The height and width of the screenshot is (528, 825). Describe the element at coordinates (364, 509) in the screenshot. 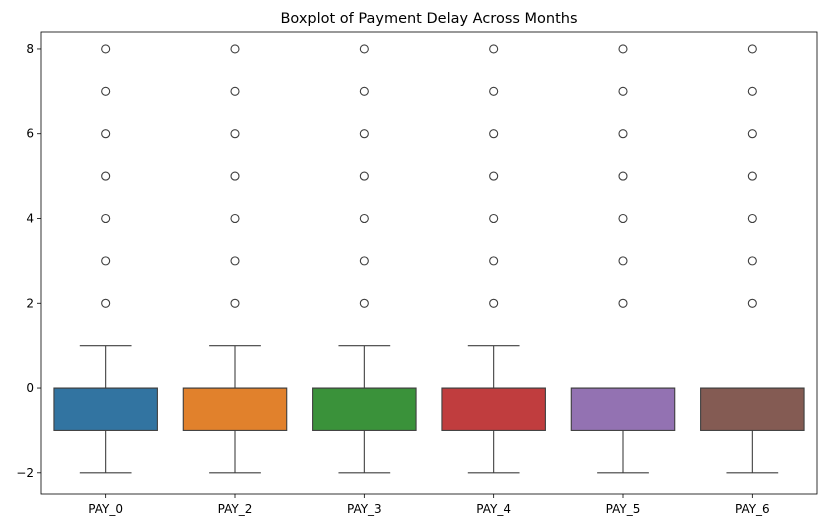

I see `x-tick-label: PAY_3` at that location.